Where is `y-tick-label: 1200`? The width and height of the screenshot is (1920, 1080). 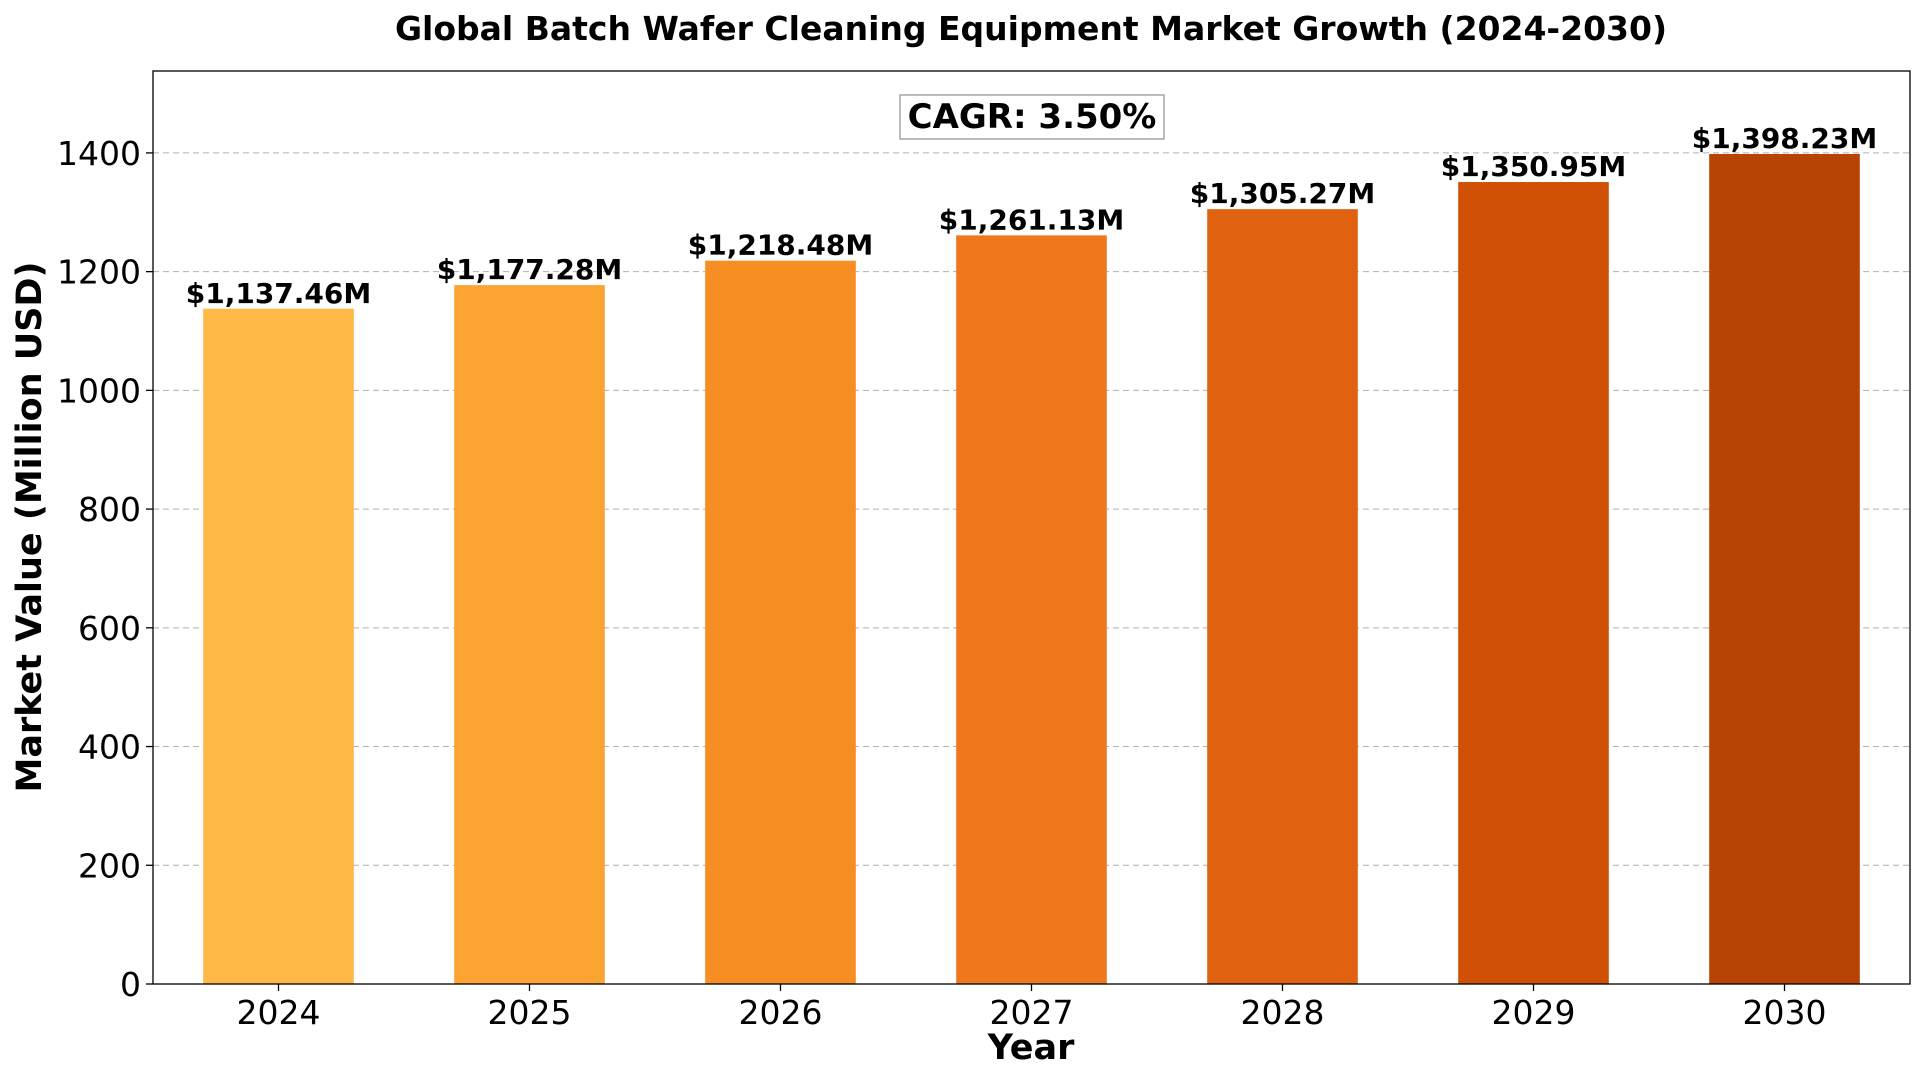 y-tick-label: 1200 is located at coordinates (99, 272).